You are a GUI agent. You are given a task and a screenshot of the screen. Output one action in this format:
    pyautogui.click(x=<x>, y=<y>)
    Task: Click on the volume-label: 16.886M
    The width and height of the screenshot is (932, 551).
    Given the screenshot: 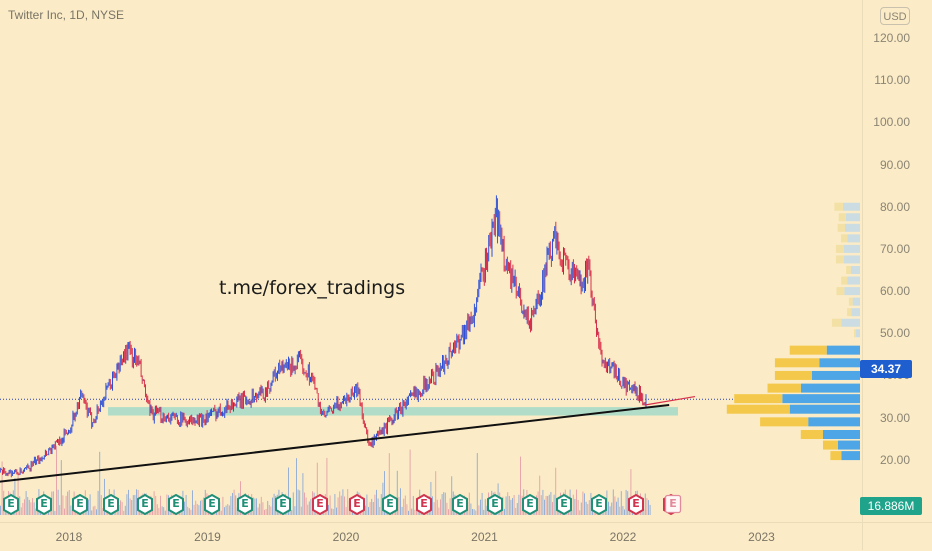 What is the action you would take?
    pyautogui.click(x=891, y=506)
    